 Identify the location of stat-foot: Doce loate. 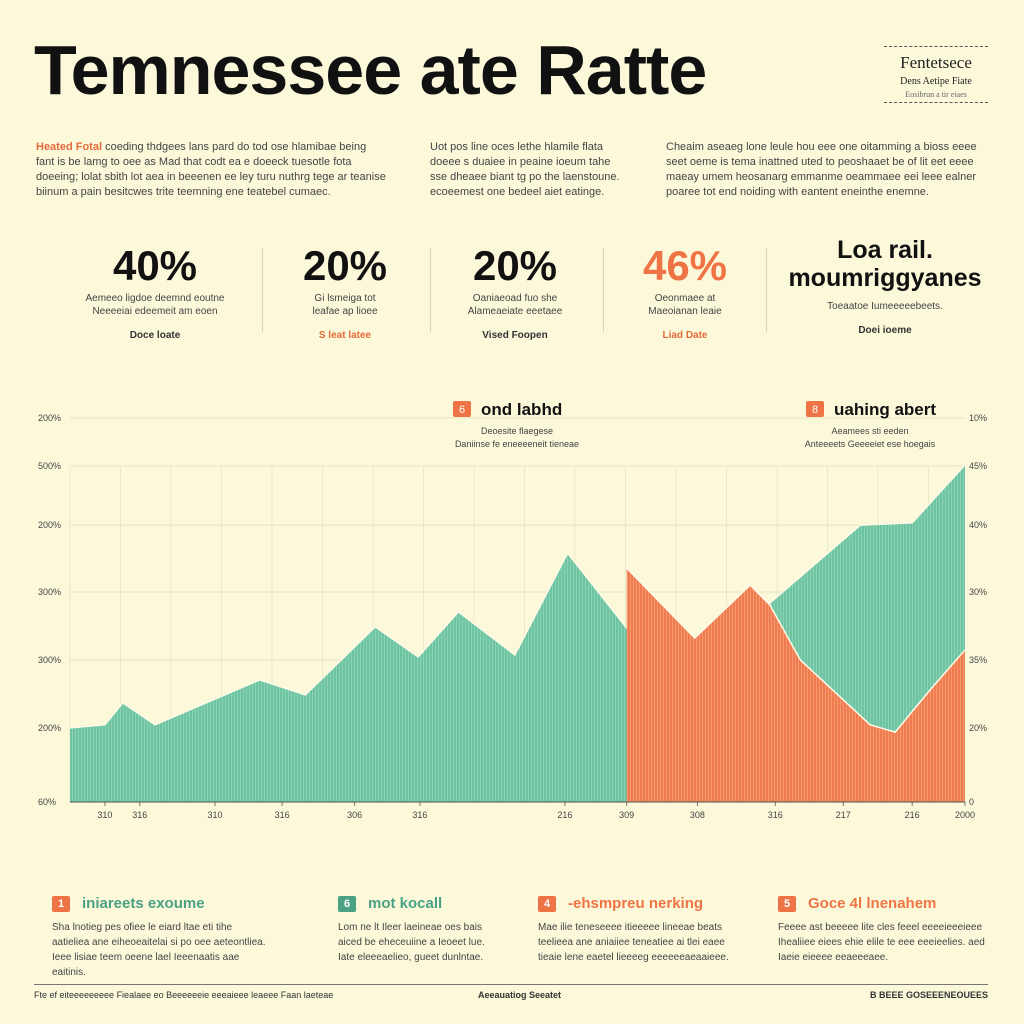
(155, 335).